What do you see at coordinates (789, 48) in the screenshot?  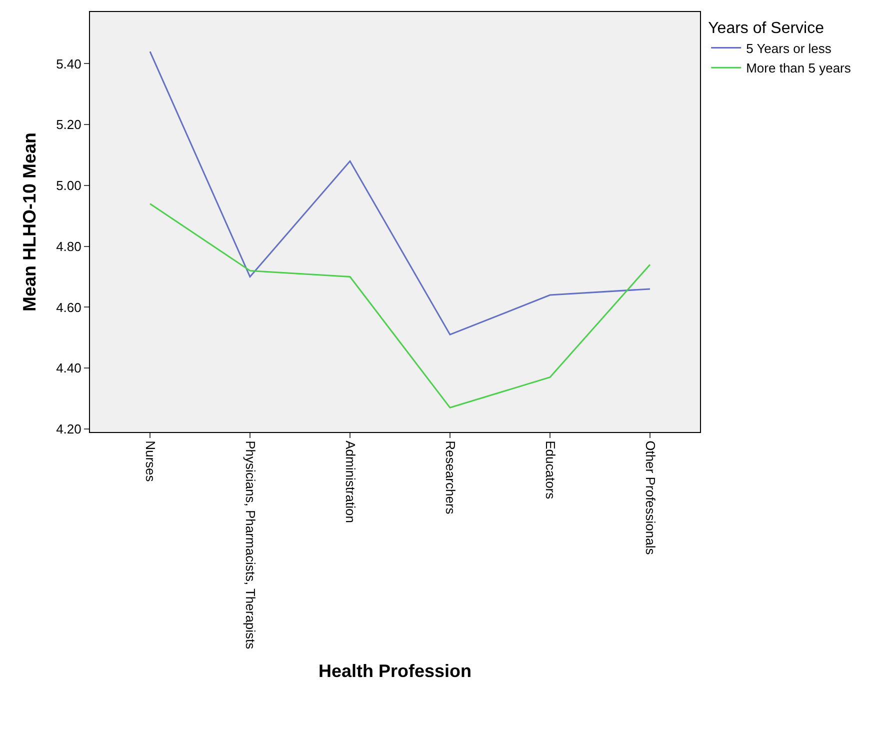 I see `legend-label: 5 Years or less` at bounding box center [789, 48].